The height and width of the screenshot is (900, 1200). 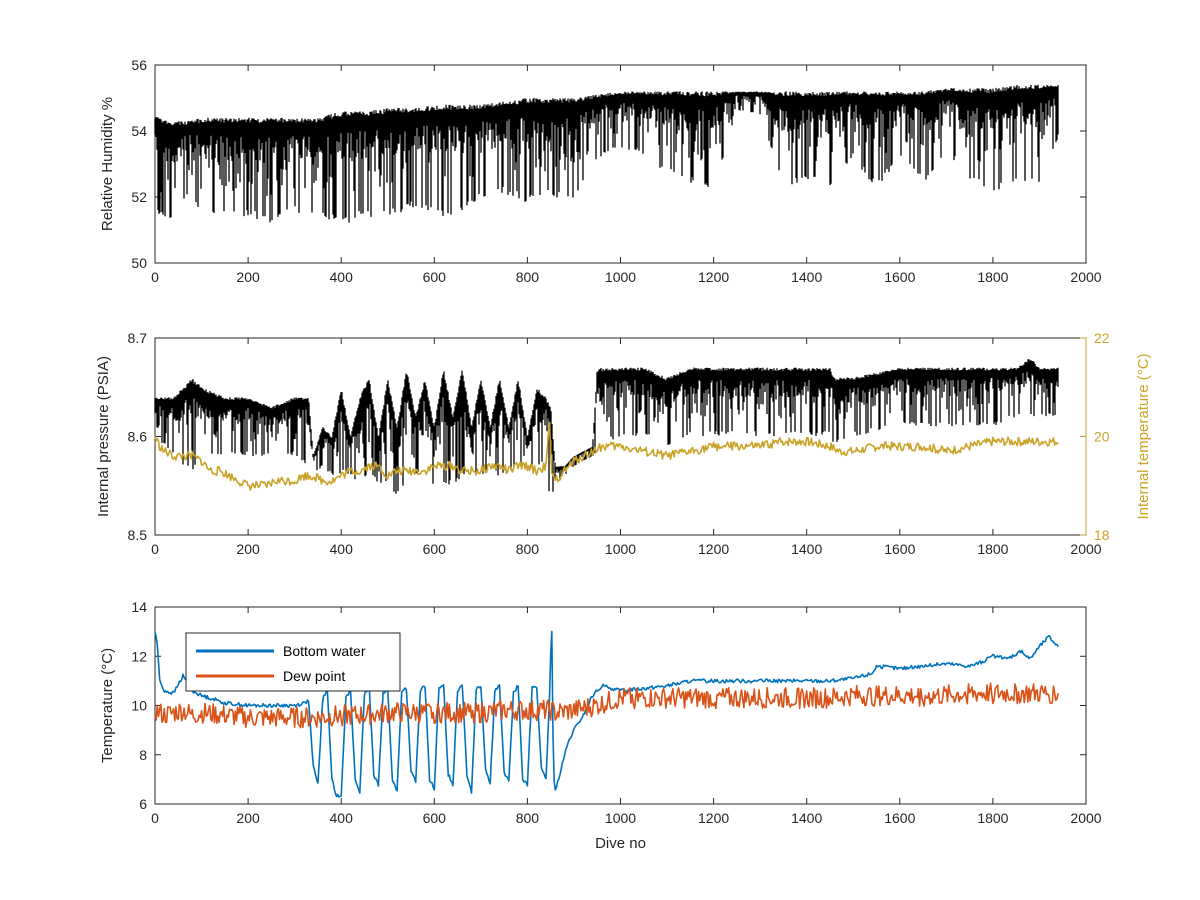 What do you see at coordinates (606, 456) in the screenshot?
I see `internal-temperature-series` at bounding box center [606, 456].